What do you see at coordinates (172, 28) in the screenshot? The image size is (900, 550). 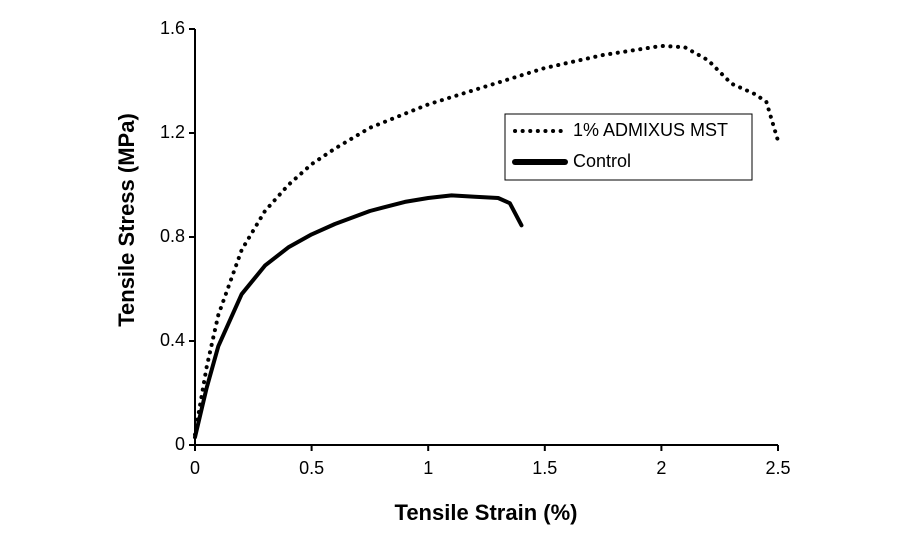 I see `y-tick-label: 1.6` at bounding box center [172, 28].